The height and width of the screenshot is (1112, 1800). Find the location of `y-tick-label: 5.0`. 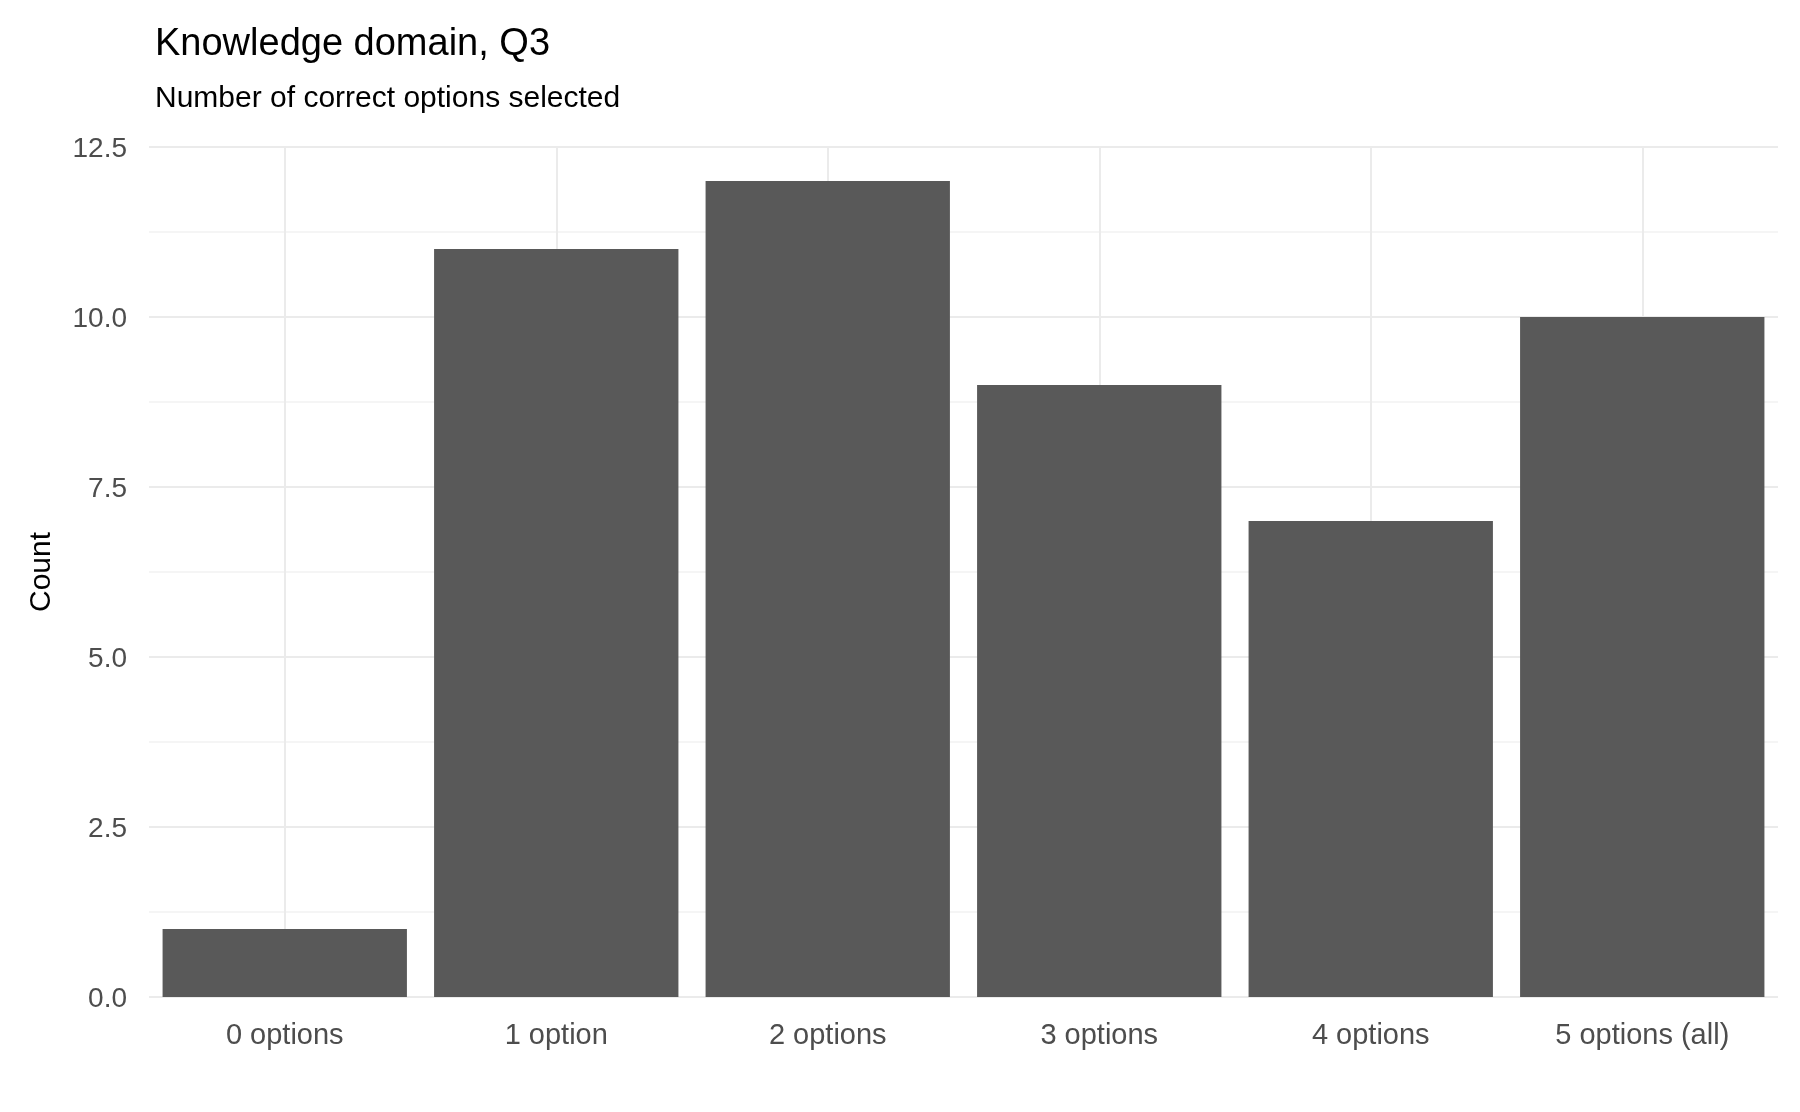

y-tick-label: 5.0 is located at coordinates (107, 657).